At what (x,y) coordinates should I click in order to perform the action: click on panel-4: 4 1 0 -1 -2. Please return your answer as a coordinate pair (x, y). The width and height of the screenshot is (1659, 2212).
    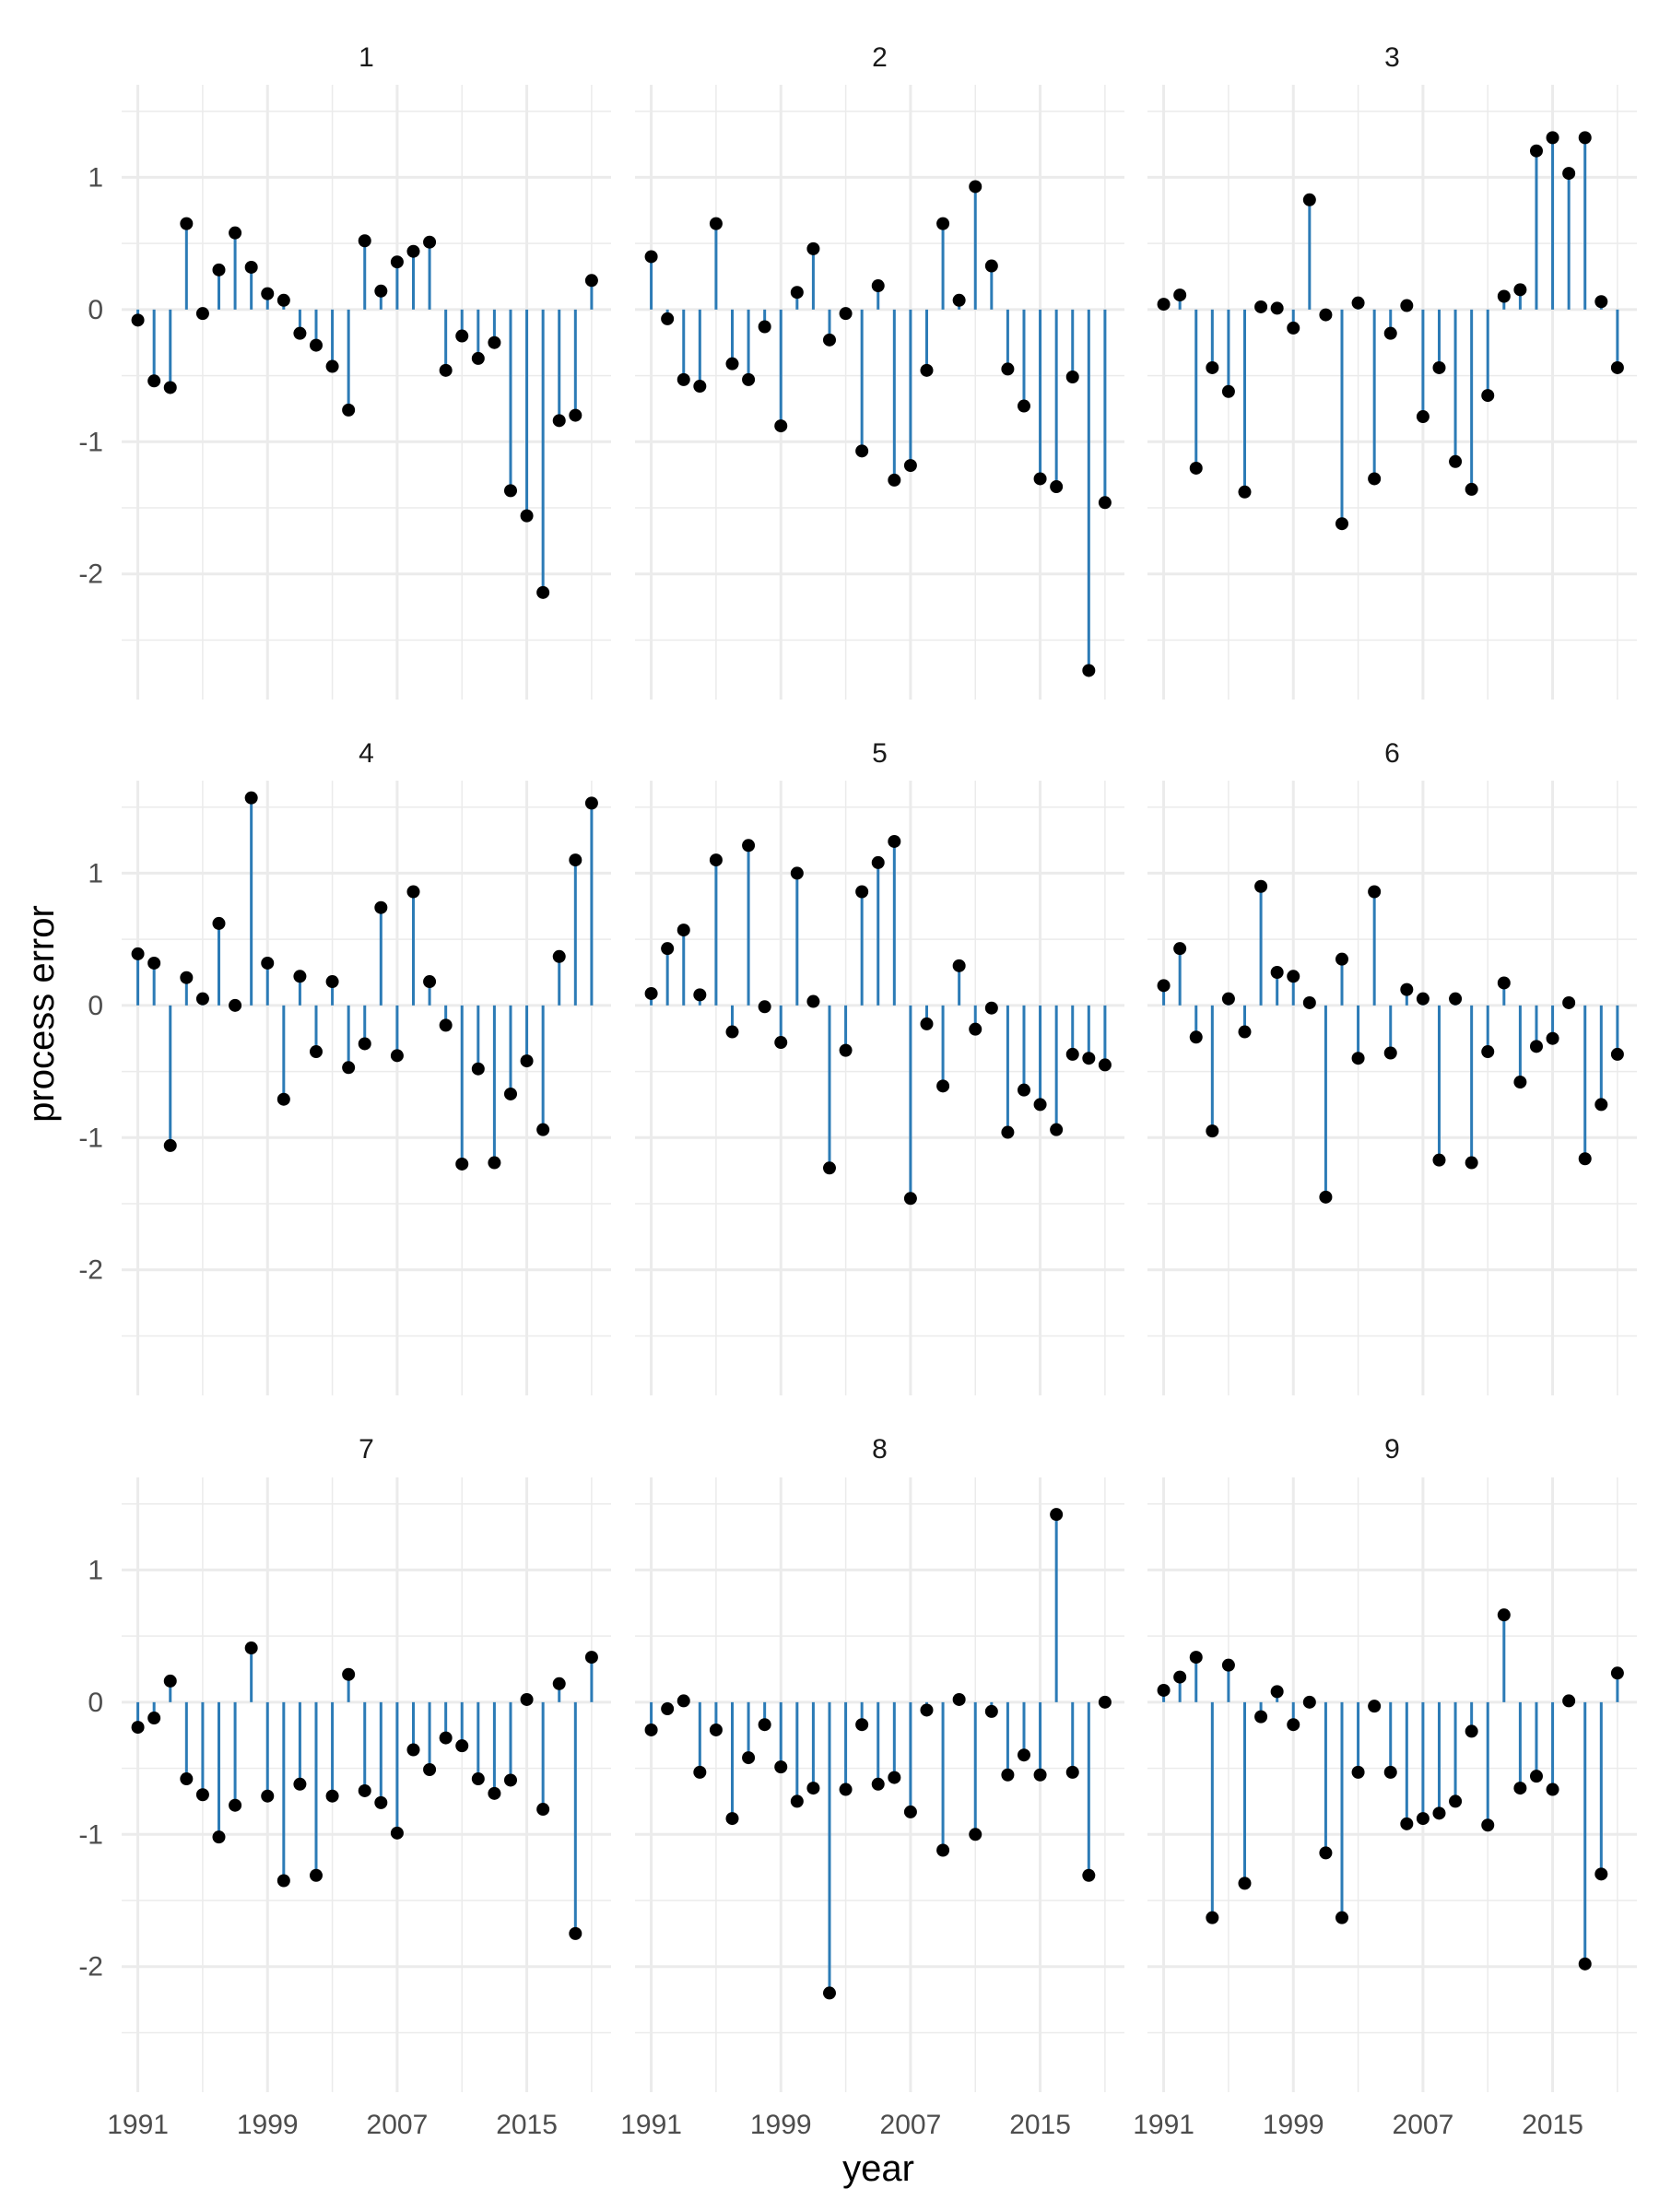
    Looking at the image, I should click on (344, 1066).